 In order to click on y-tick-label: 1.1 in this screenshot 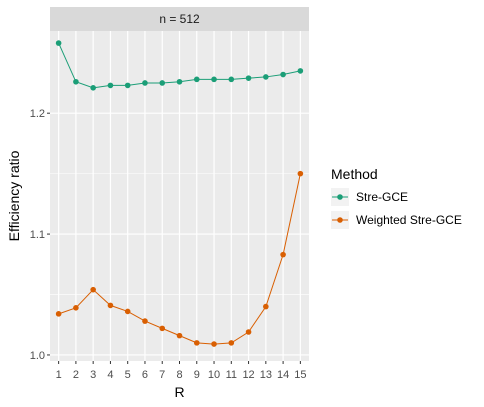, I will do `click(37, 235)`.